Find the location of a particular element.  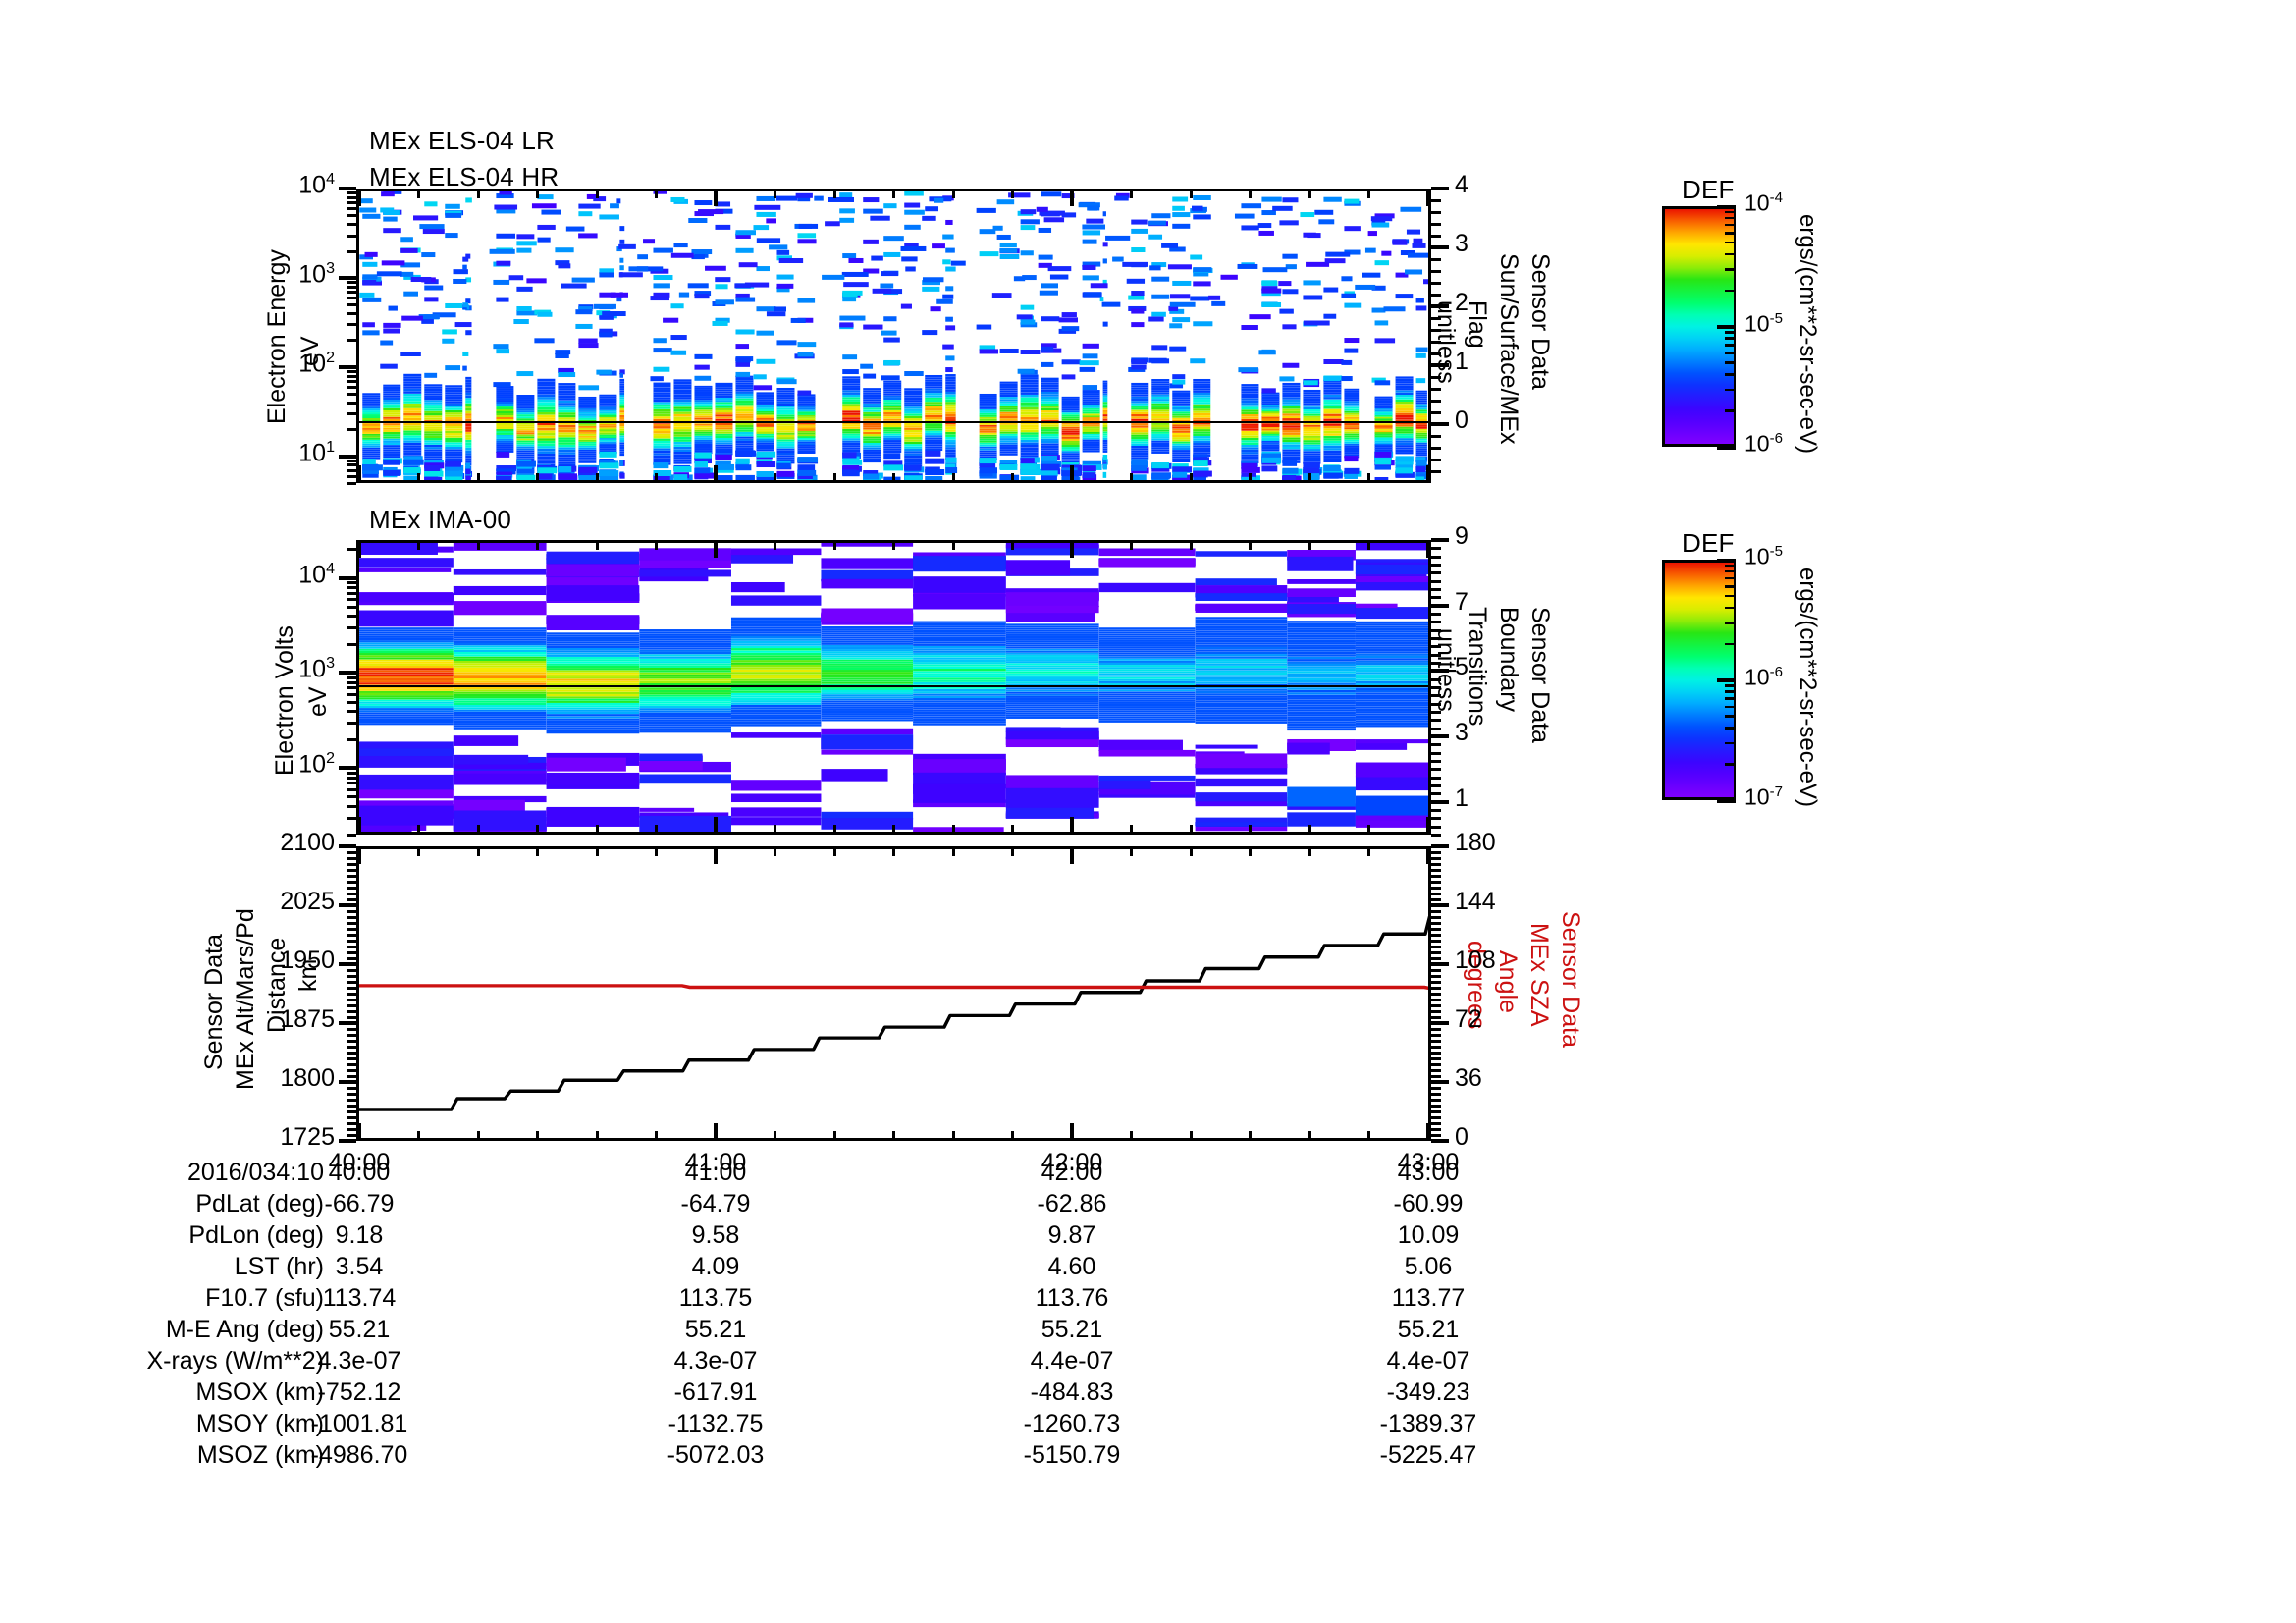

panel3-xtick-major-top is located at coordinates (716, 855).